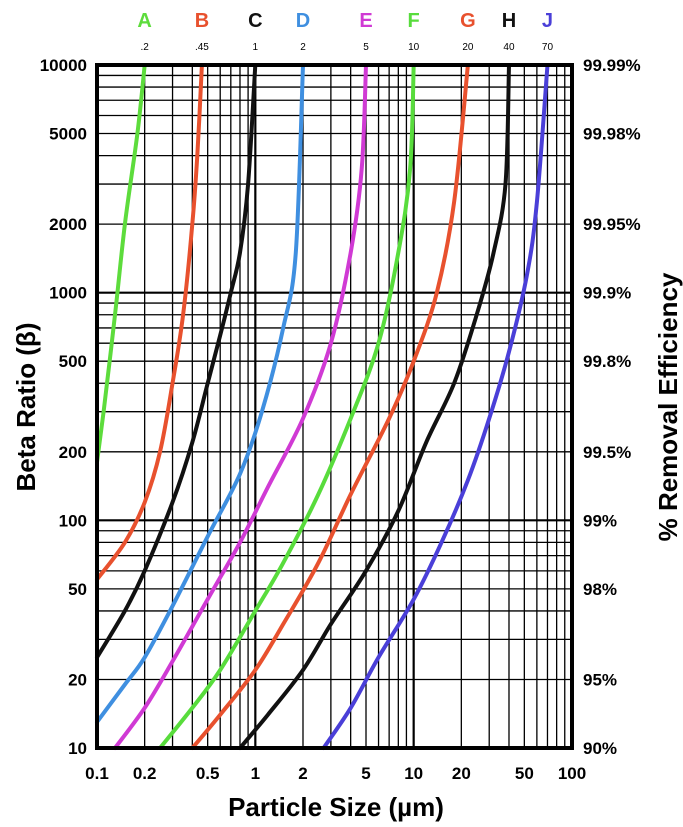  I want to click on legend-letter-f: F, so click(414, 21).